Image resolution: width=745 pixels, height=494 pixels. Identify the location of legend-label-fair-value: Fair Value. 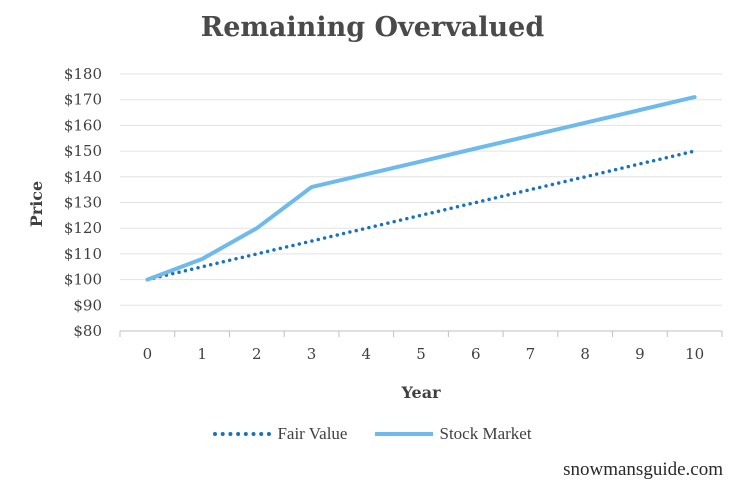
(312, 433).